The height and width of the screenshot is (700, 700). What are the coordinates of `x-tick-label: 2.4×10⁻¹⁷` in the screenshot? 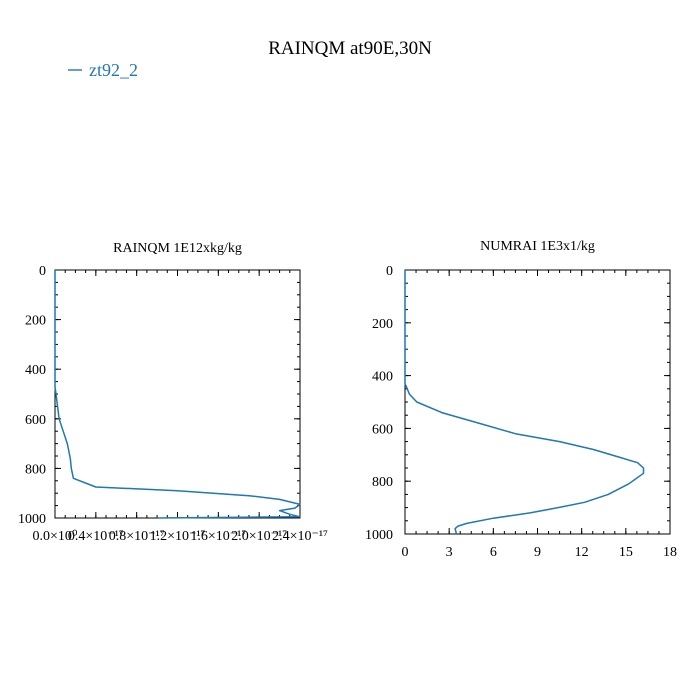 It's located at (300, 536).